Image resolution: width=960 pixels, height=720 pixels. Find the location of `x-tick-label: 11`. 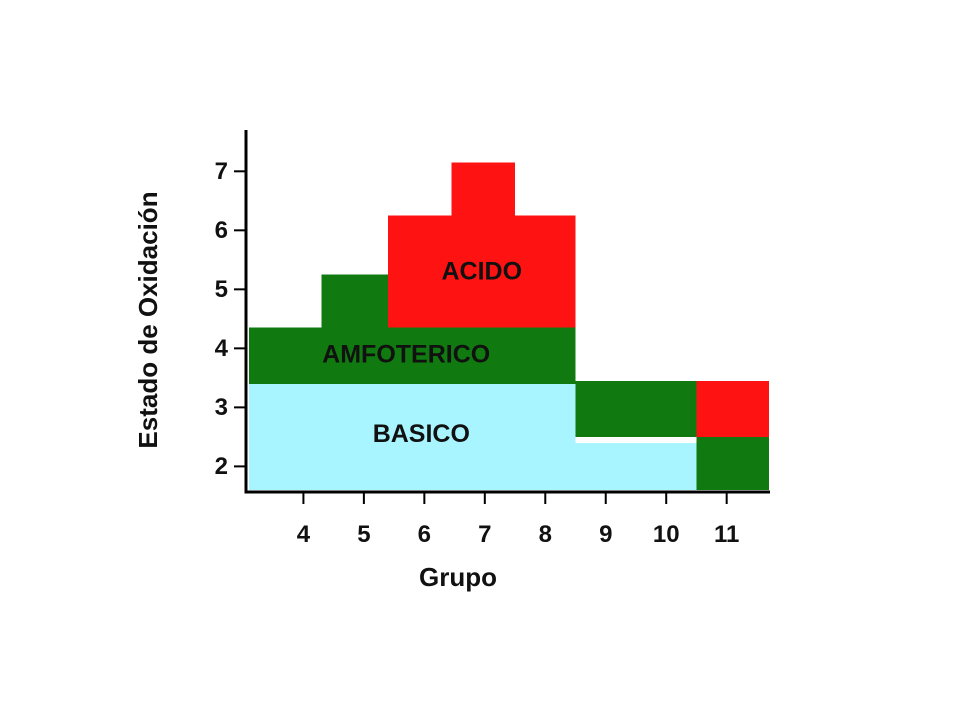

x-tick-label: 11 is located at coordinates (726, 534).